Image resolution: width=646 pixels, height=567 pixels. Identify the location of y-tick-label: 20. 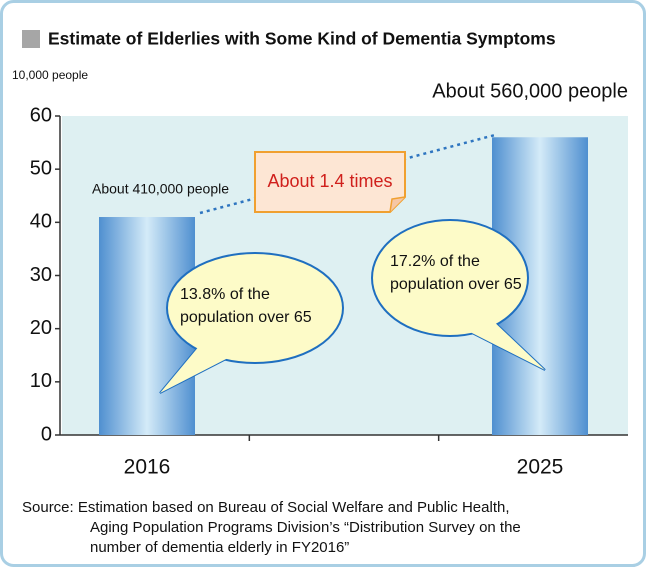
(41, 328).